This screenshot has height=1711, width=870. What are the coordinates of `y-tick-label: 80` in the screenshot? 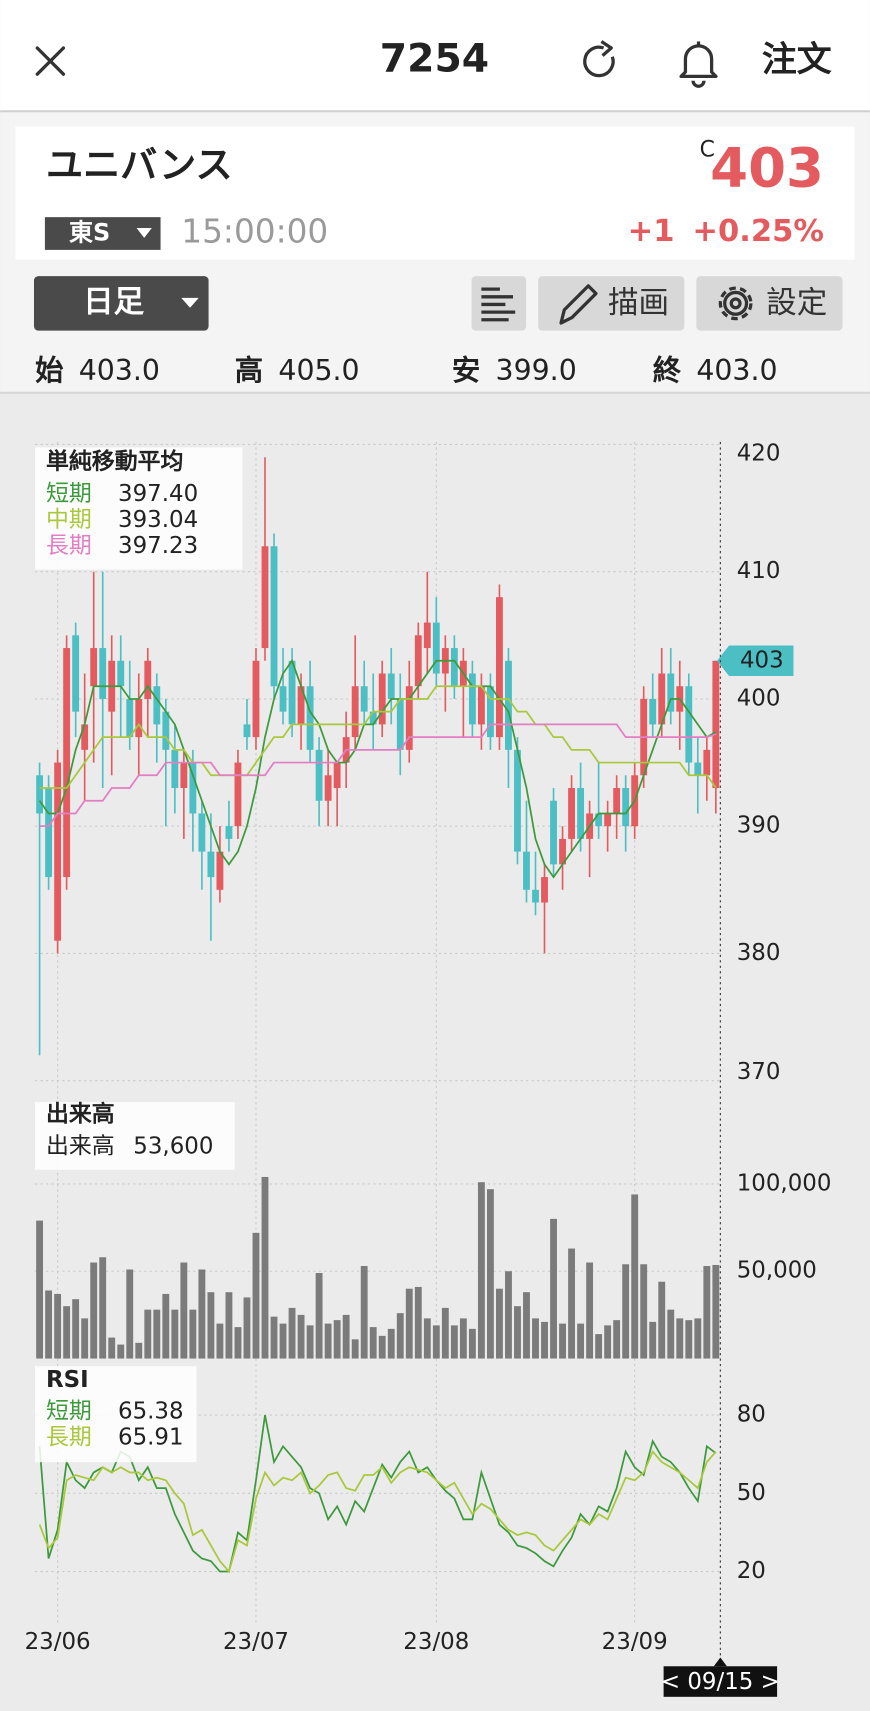 It's located at (751, 1415).